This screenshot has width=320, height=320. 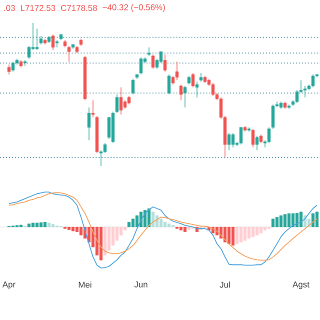 I want to click on text: L7172.53, so click(x=38, y=8).